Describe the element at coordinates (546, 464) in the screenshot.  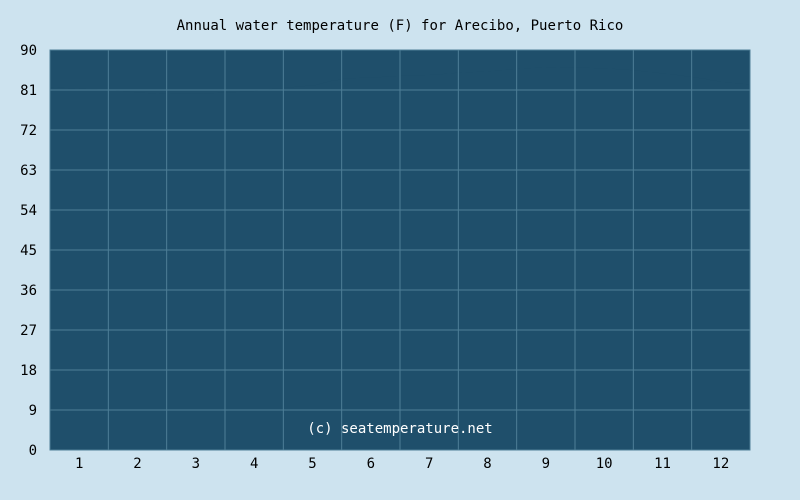
I see `x-tick-label: 9` at that location.